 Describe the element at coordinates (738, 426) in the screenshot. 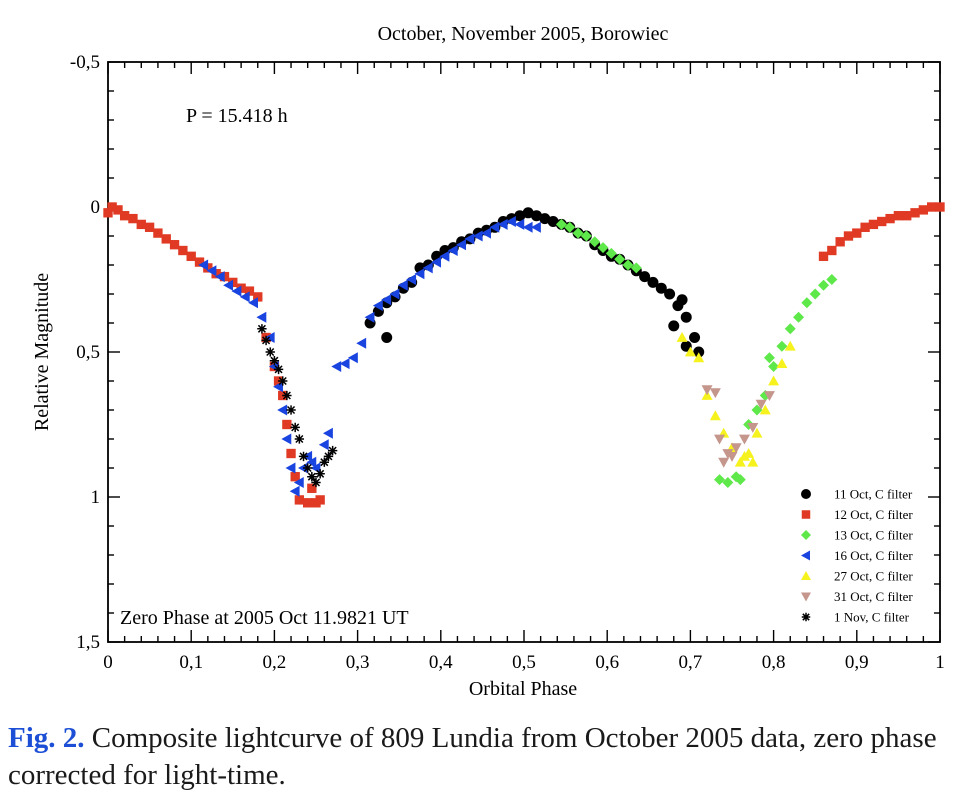

I see `series-triangle-down` at that location.